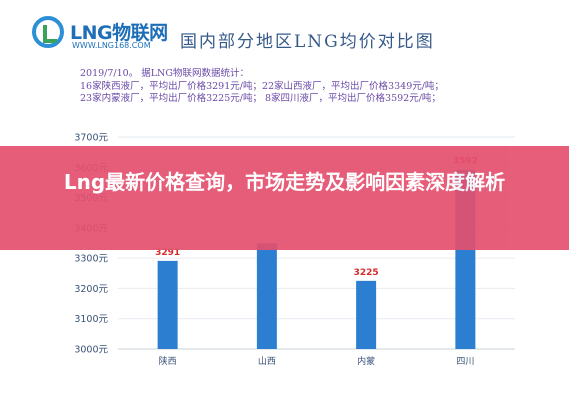  I want to click on y-tick-label: 3700元, so click(91, 138).